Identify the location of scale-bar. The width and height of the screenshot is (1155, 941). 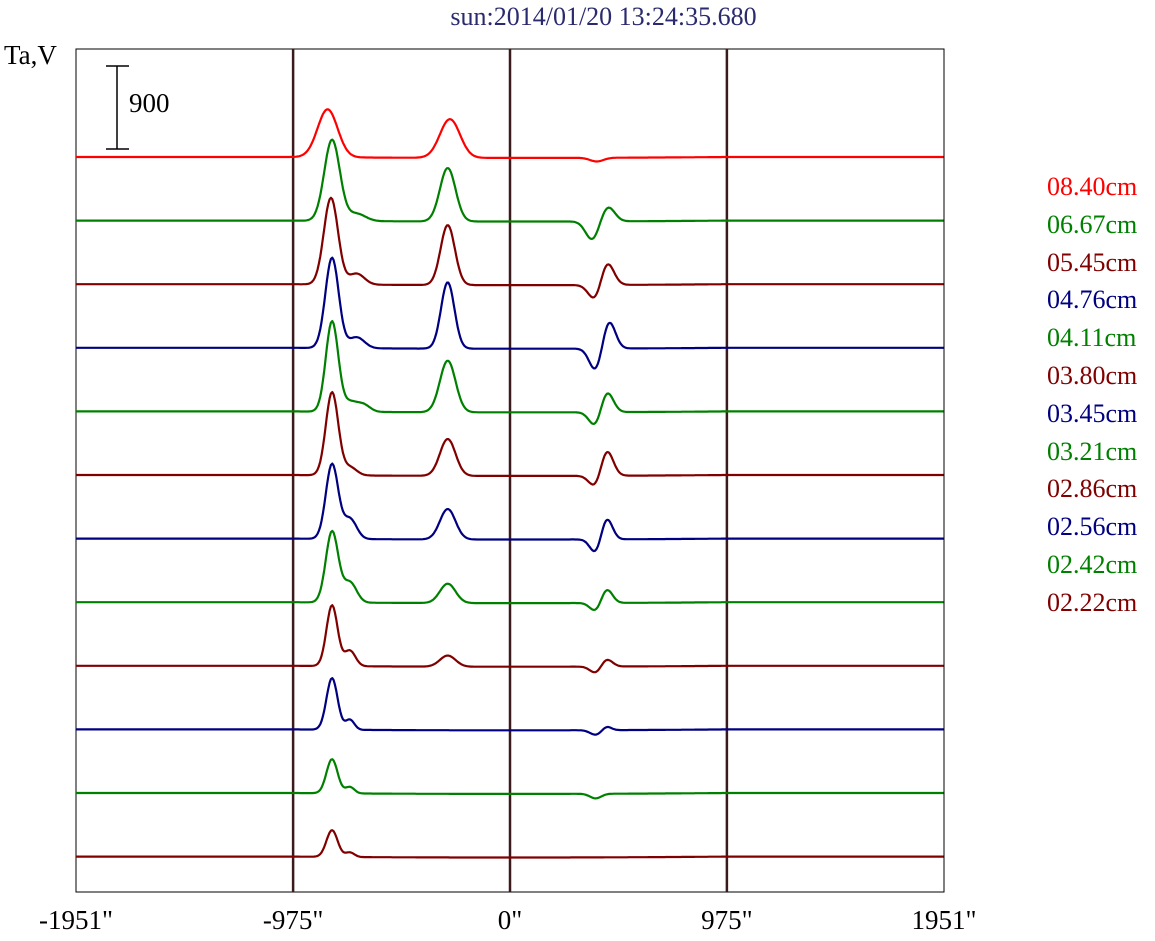
(117, 107).